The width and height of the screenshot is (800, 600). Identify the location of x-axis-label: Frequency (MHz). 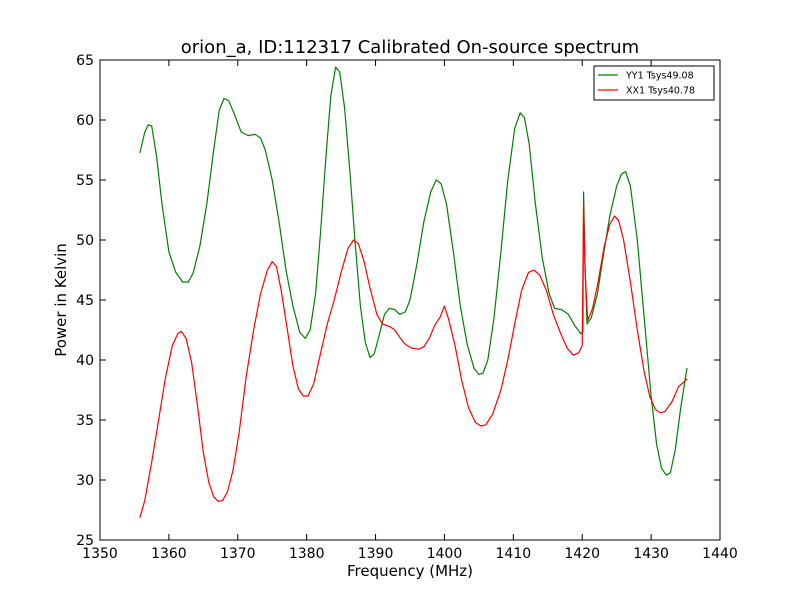
(410, 571).